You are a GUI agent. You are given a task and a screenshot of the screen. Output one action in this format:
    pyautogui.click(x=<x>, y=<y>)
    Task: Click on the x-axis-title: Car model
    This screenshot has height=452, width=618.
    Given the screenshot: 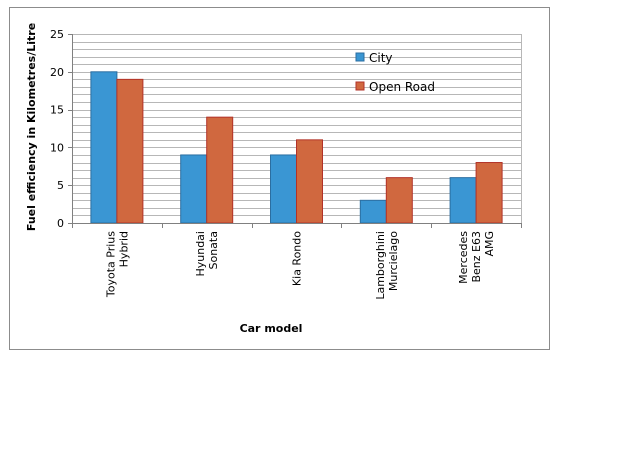 What is the action you would take?
    pyautogui.click(x=271, y=328)
    